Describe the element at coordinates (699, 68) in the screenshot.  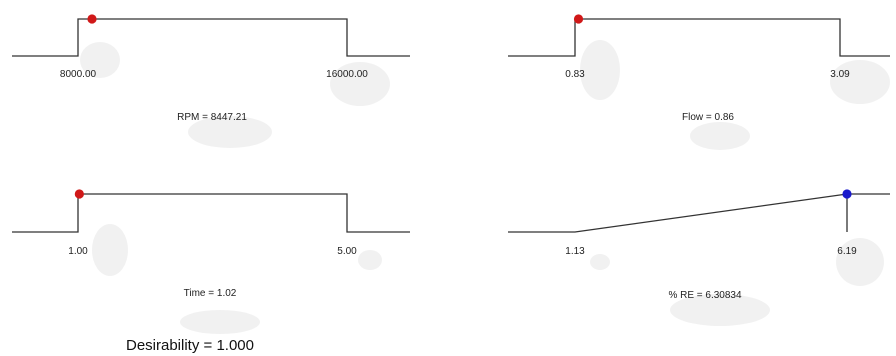
I see `factor-panel: 0.83 3.09 Flow = 0.86` at that location.